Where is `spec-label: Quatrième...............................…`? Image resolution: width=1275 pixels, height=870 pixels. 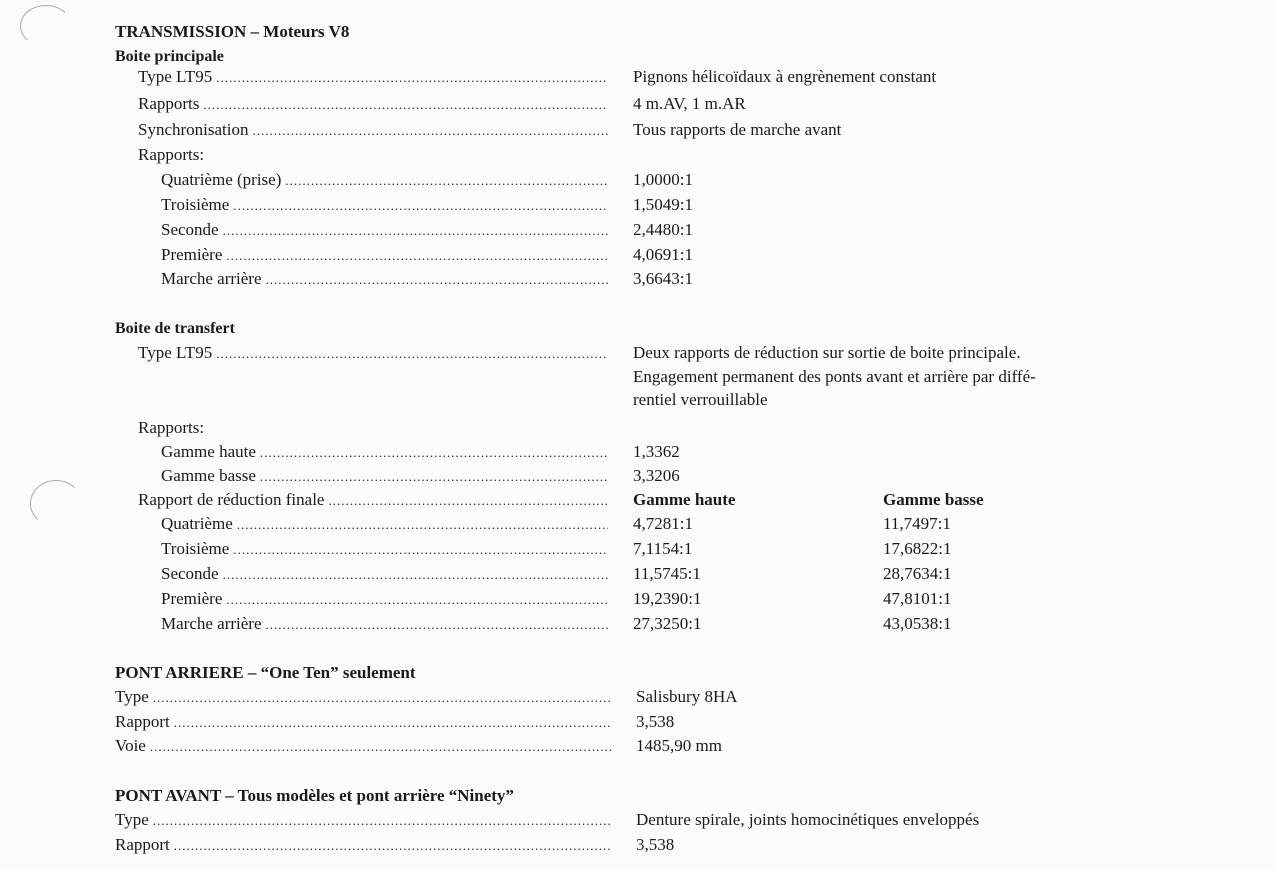 spec-label: Quatrième...............................… is located at coordinates (384, 524).